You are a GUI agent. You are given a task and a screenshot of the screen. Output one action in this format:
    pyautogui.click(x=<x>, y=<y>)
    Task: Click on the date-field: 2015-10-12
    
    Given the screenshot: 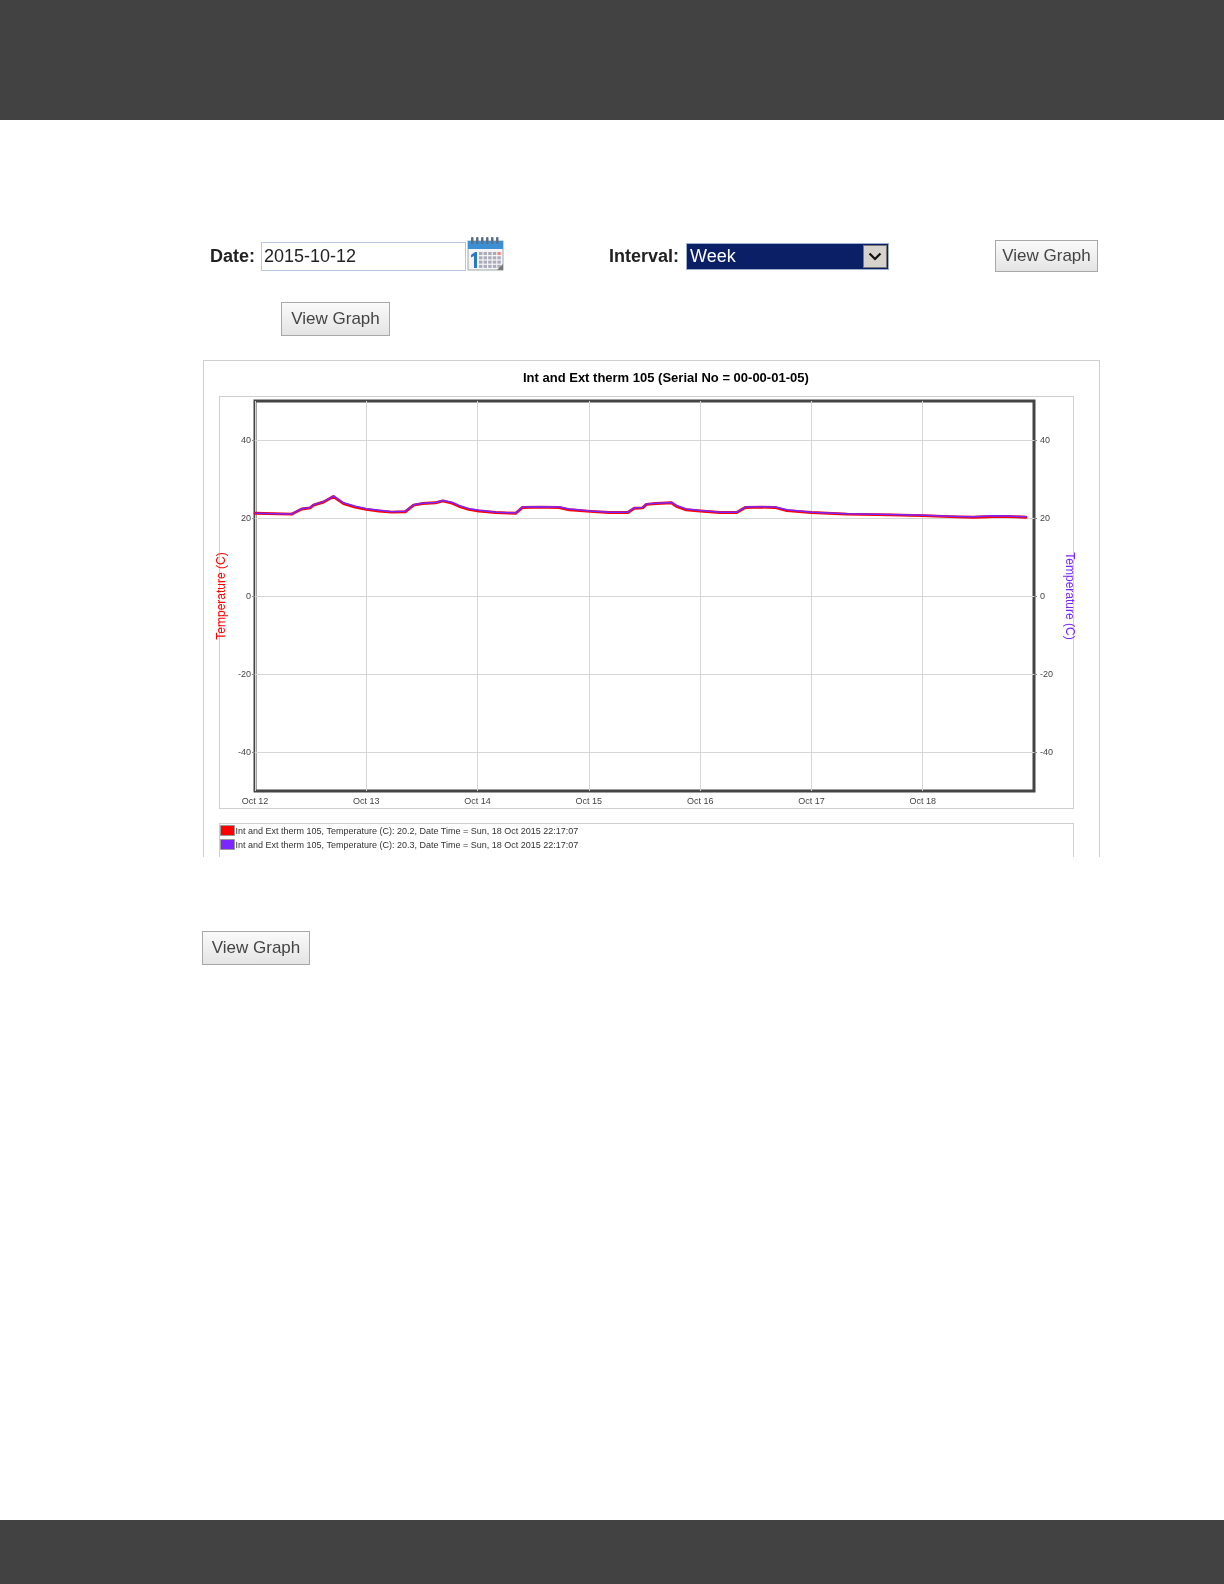 What is the action you would take?
    pyautogui.click(x=363, y=256)
    